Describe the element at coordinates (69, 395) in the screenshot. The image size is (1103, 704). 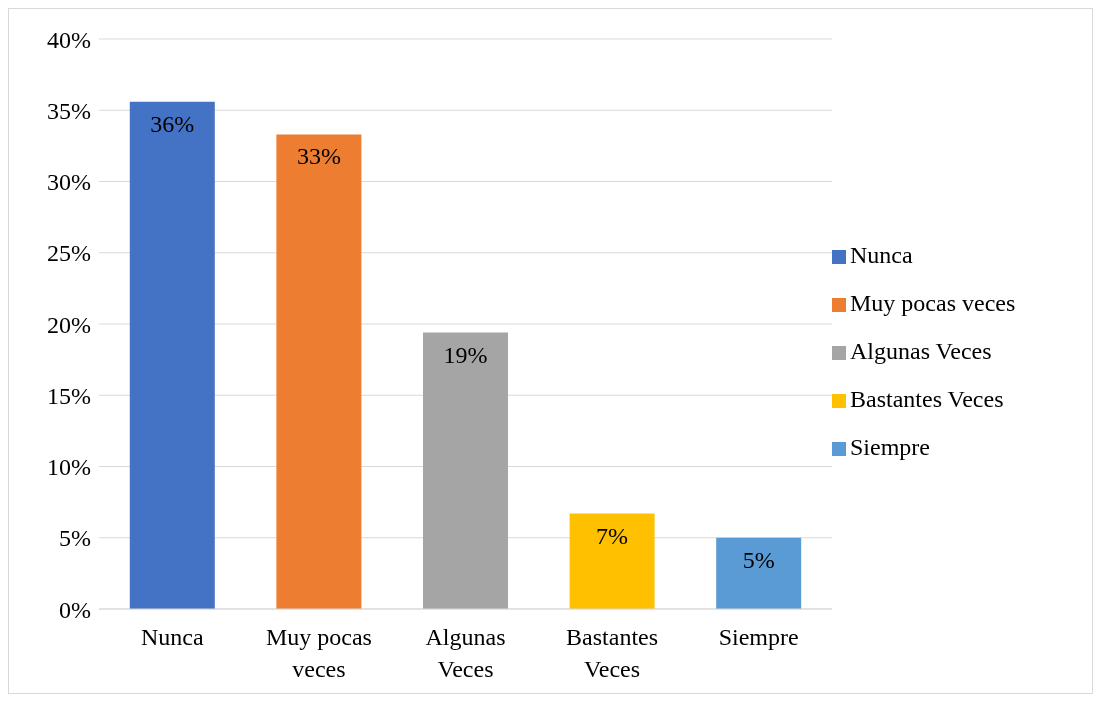
I see `y-tick-label: 15%` at that location.